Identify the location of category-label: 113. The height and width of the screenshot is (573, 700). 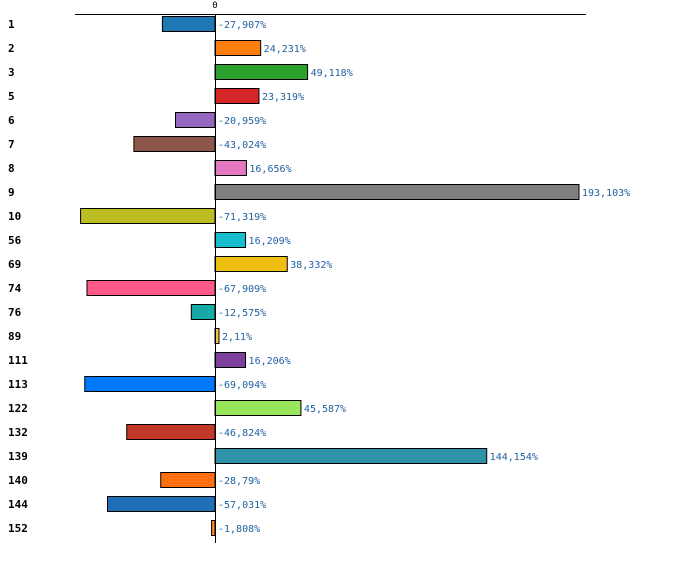
(18, 384).